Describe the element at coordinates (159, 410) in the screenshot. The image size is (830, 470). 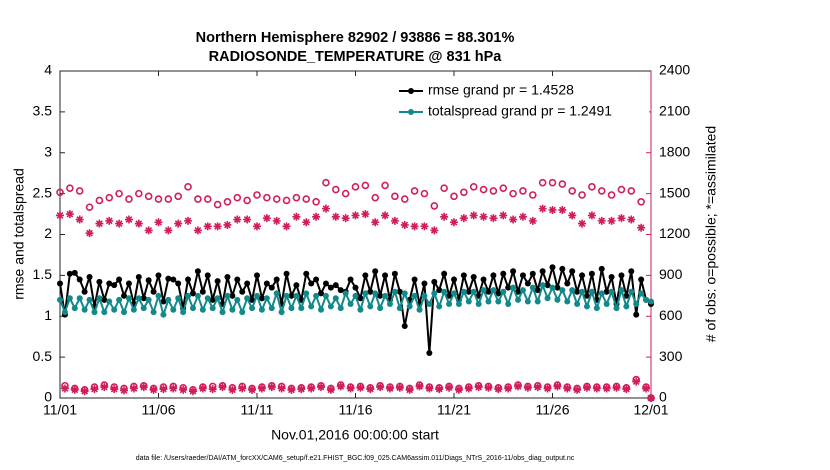
I see `x-tick-label: 11/06` at that location.